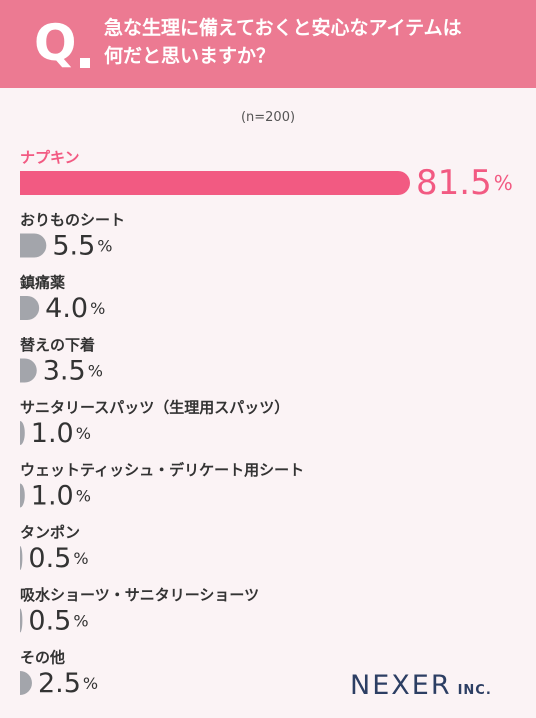 The image size is (536, 718). What do you see at coordinates (73, 370) in the screenshot?
I see `value-label: 3.5%` at bounding box center [73, 370].